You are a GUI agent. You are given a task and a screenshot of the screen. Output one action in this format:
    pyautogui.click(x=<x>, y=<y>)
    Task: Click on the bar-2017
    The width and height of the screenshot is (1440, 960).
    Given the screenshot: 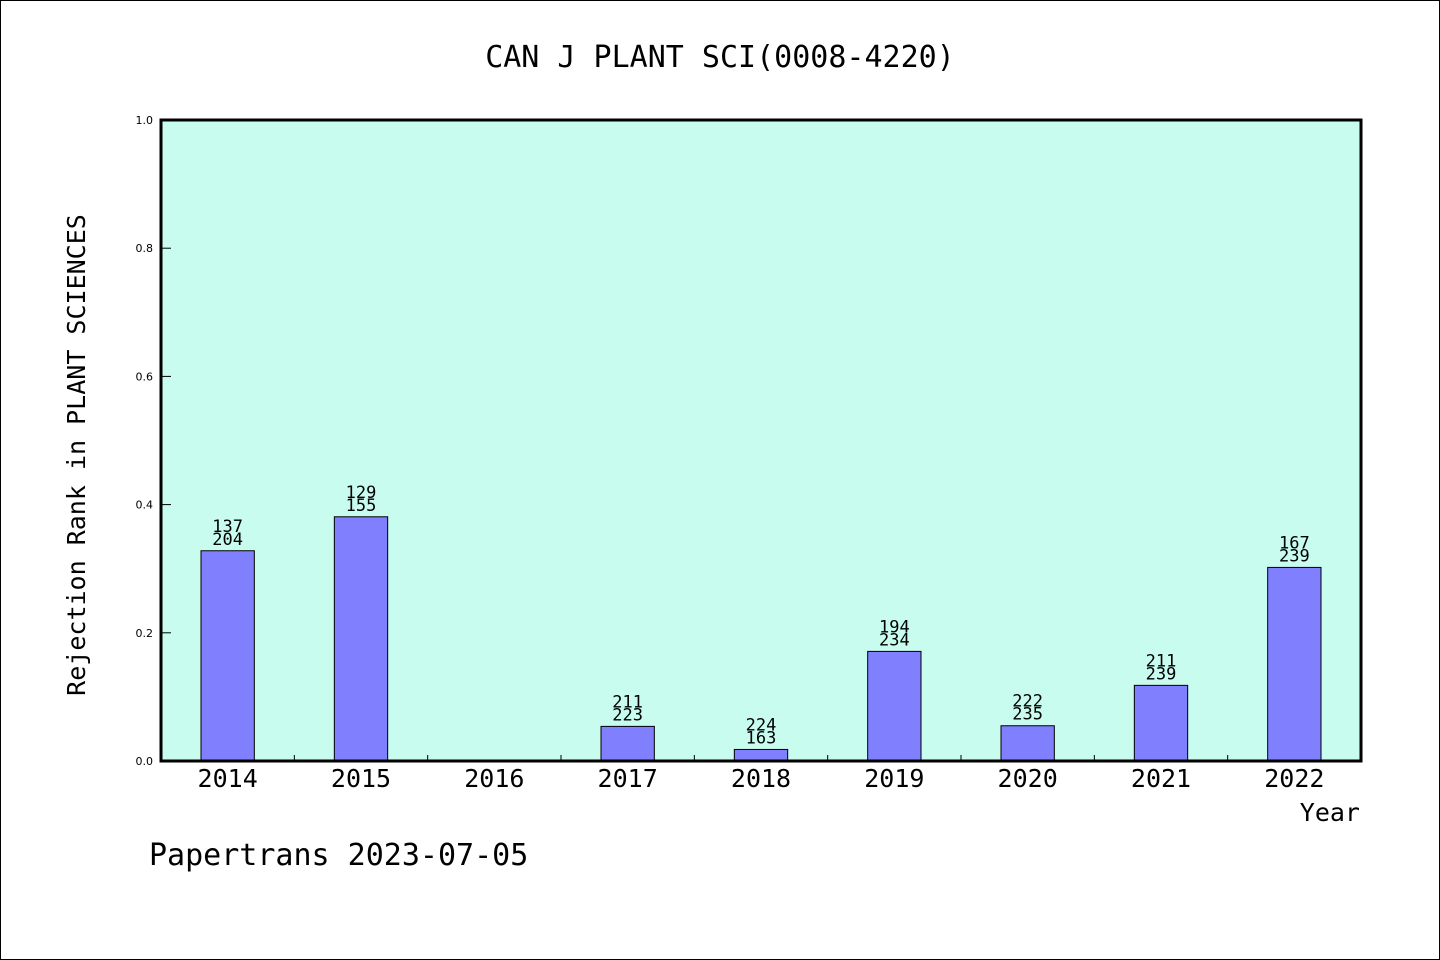 What is the action you would take?
    pyautogui.click(x=627, y=743)
    